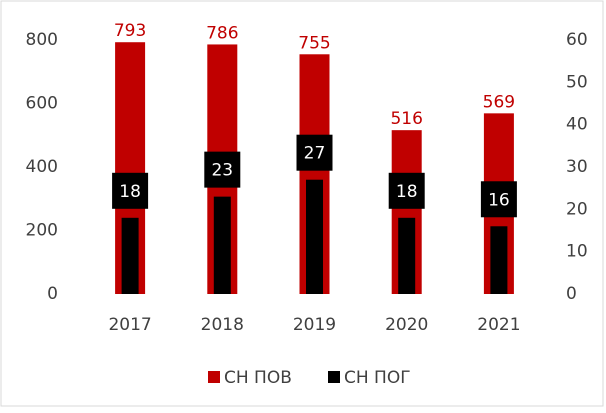 This screenshot has width=606, height=413. What do you see at coordinates (129, 325) in the screenshot?
I see `x-tick-label: 2017` at bounding box center [129, 325].